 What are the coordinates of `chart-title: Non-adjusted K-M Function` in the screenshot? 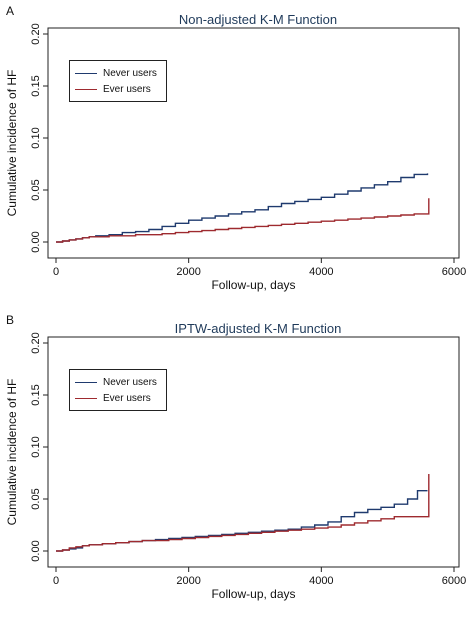 It's located at (258, 19).